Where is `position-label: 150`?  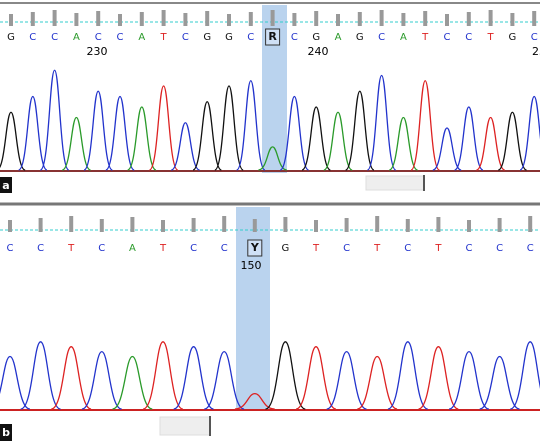 position-label: 150 is located at coordinates (251, 265).